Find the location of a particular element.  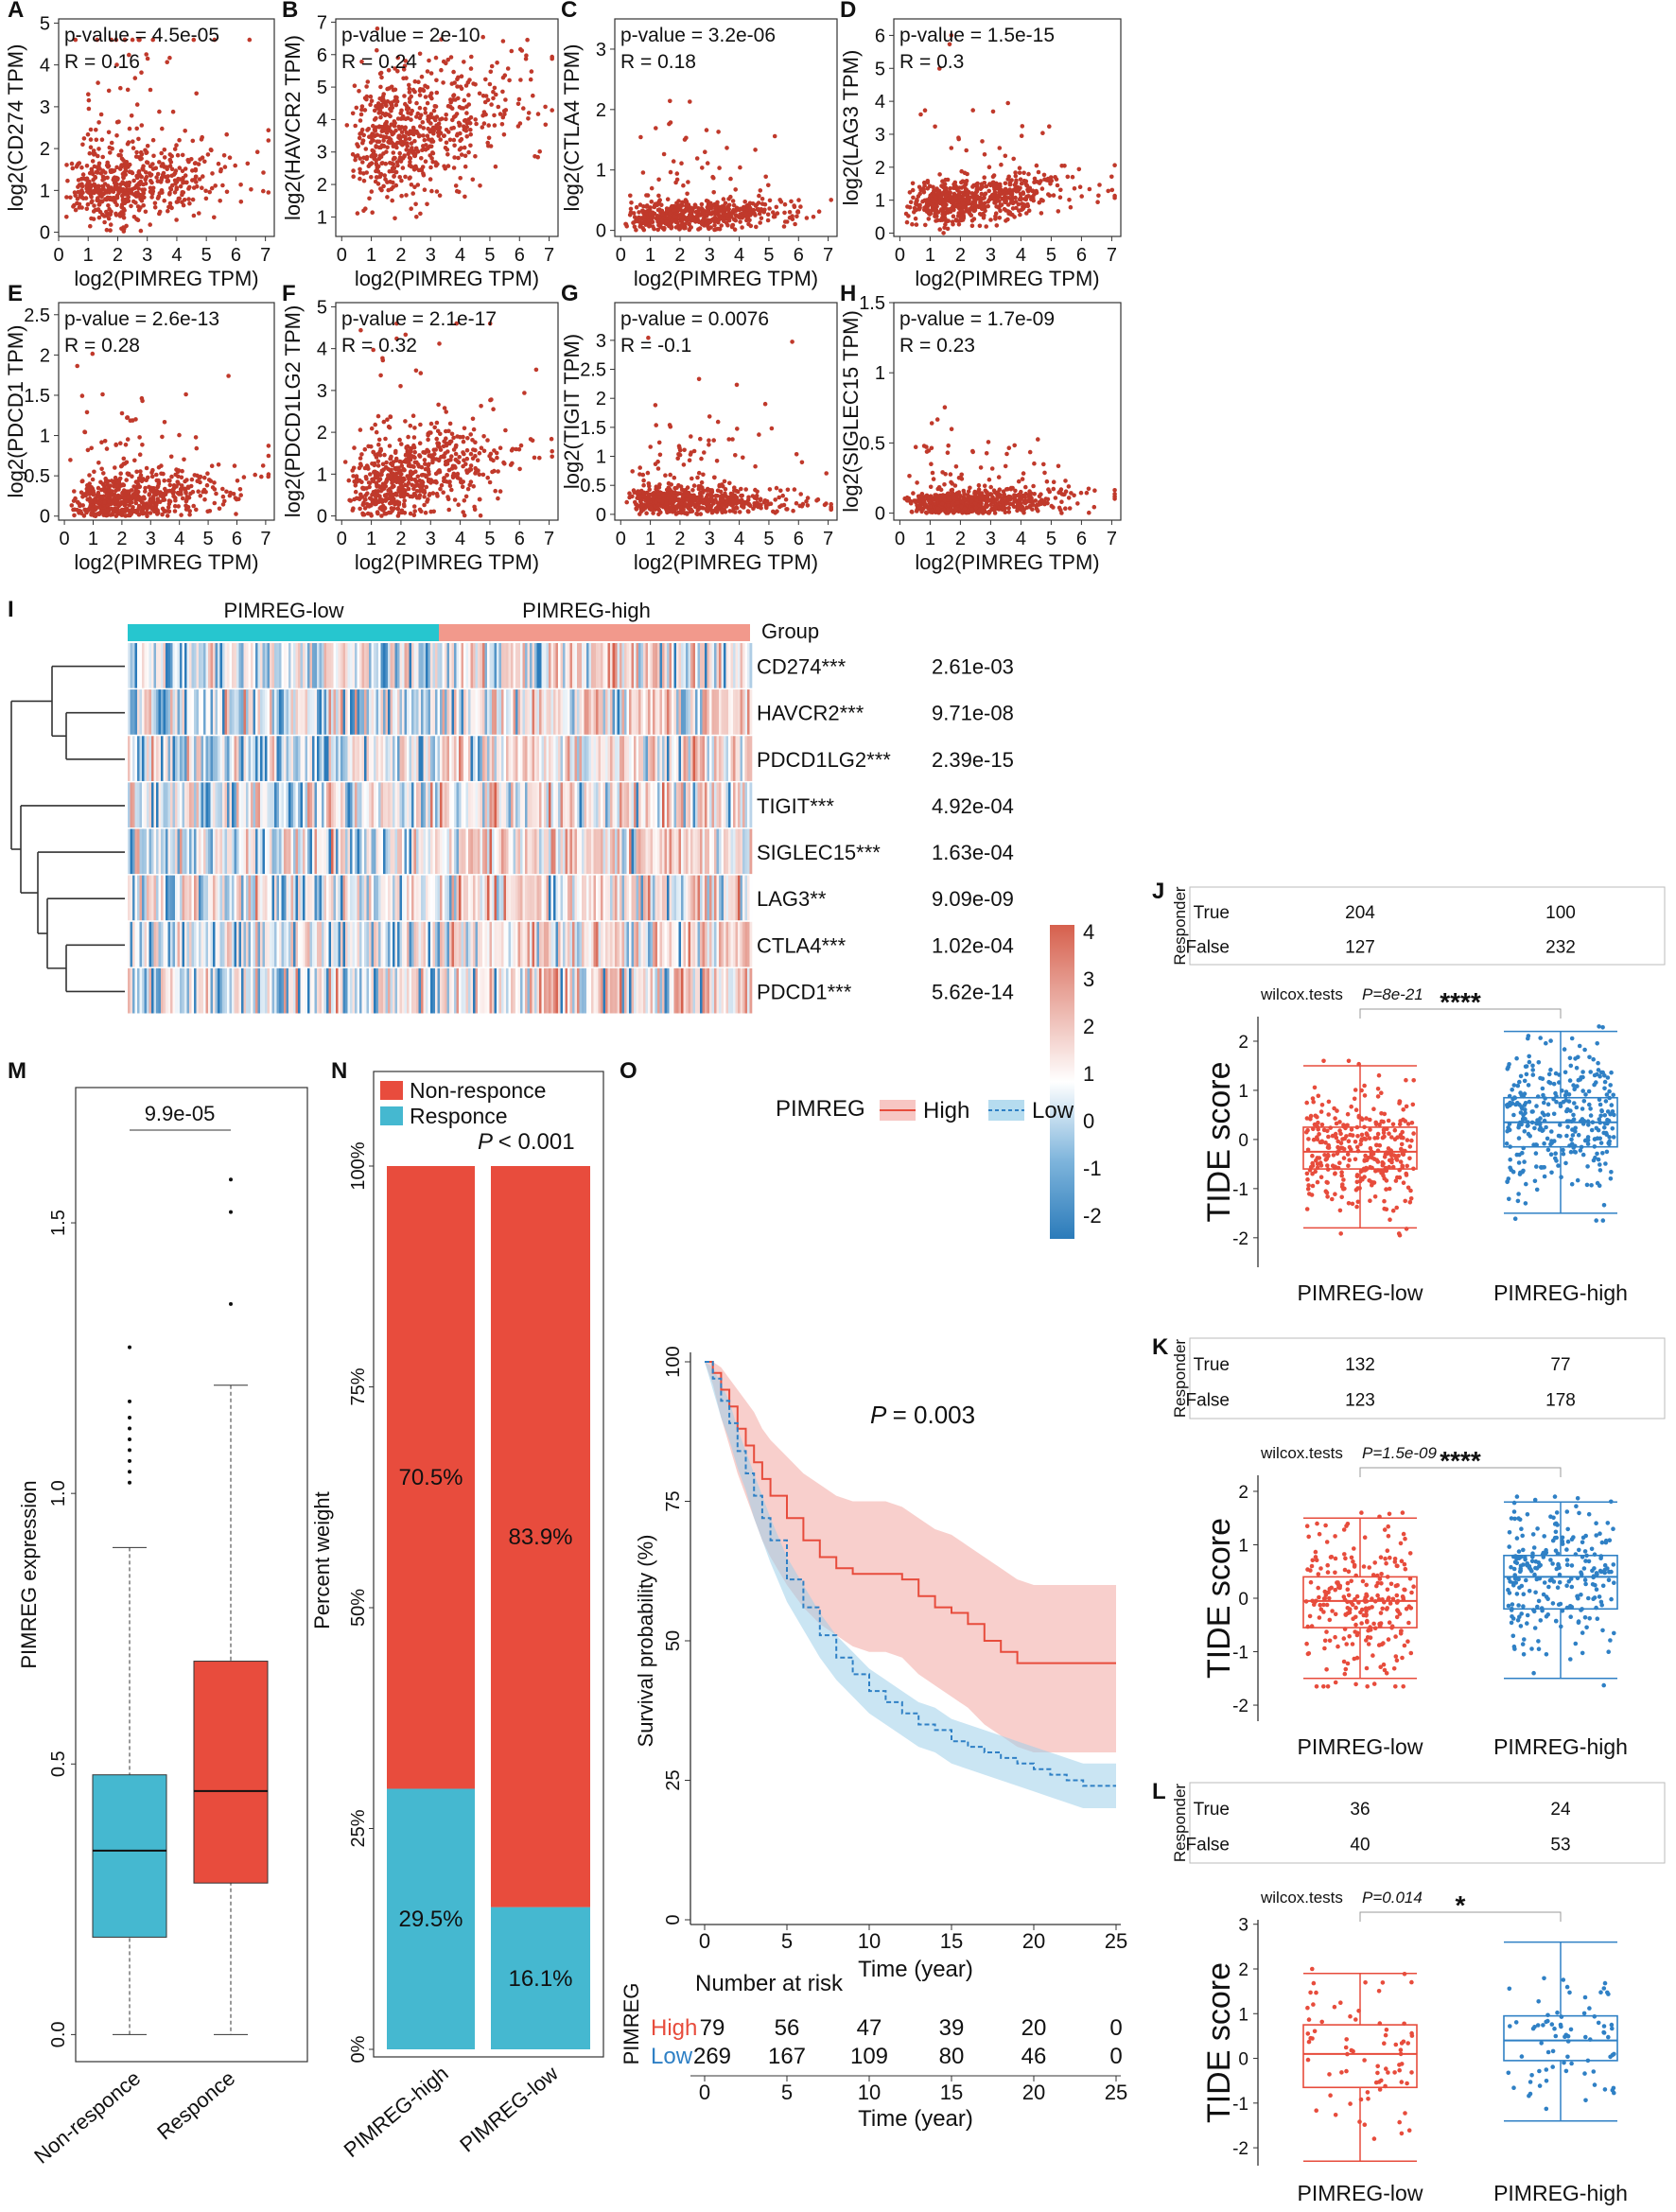

x-tick-label: 6 is located at coordinates (799, 255).